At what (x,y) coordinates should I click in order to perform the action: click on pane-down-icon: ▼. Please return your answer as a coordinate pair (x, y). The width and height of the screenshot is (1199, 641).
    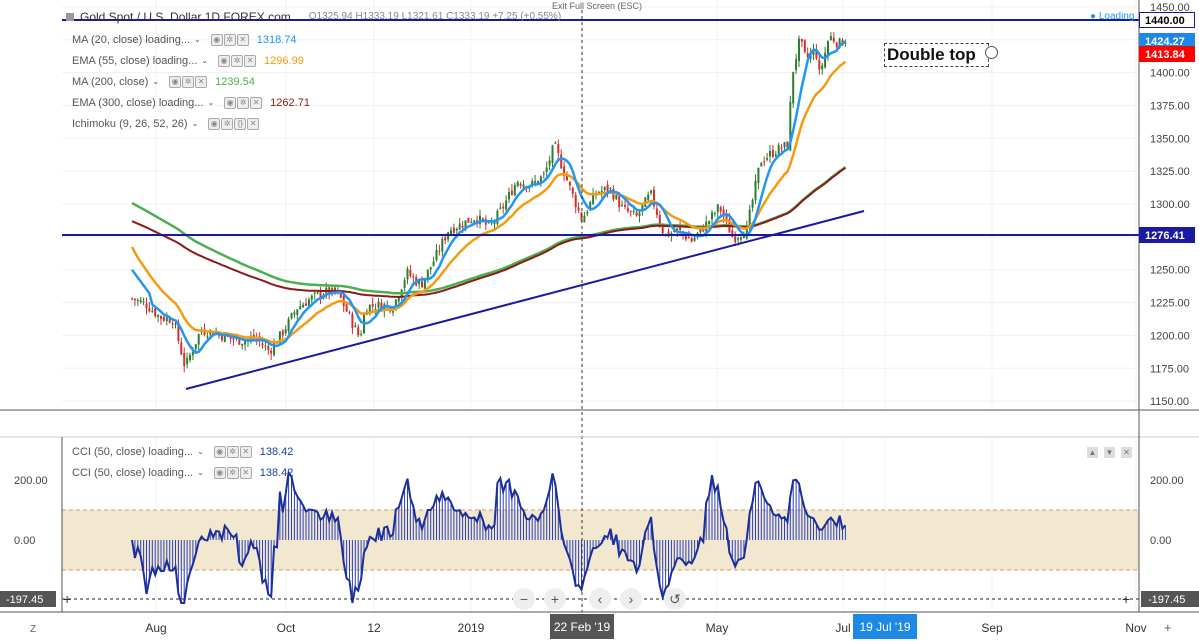
    Looking at the image, I should click on (1109, 452).